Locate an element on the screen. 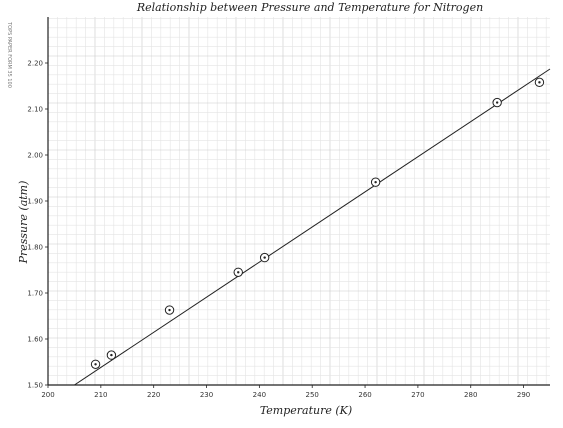 Image resolution: width=563 pixels, height=428 pixels. y-tick-label: 1.50 is located at coordinates (35, 386).